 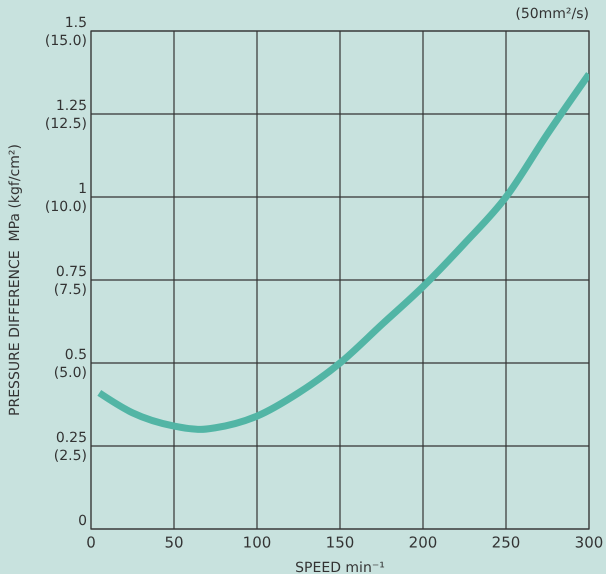 I want to click on y2-tick-label: 0.75, so click(x=71, y=272).